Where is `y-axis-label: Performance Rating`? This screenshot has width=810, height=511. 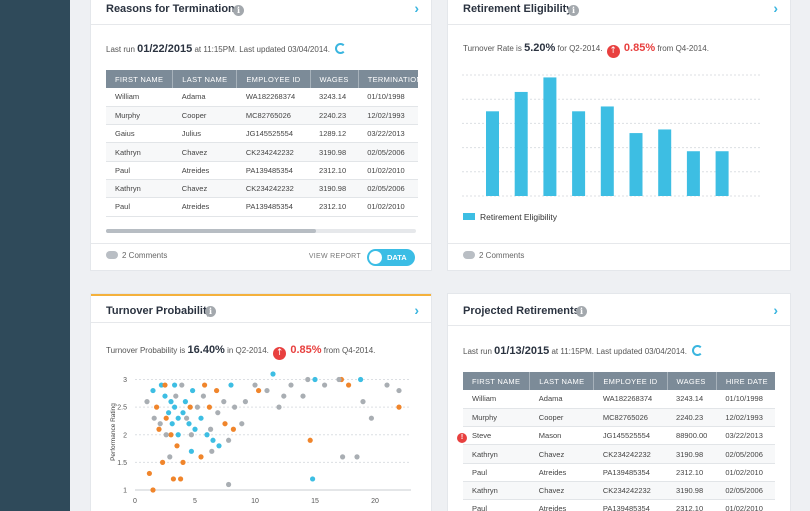
y-axis-label: Performance Rating is located at coordinates (113, 432).